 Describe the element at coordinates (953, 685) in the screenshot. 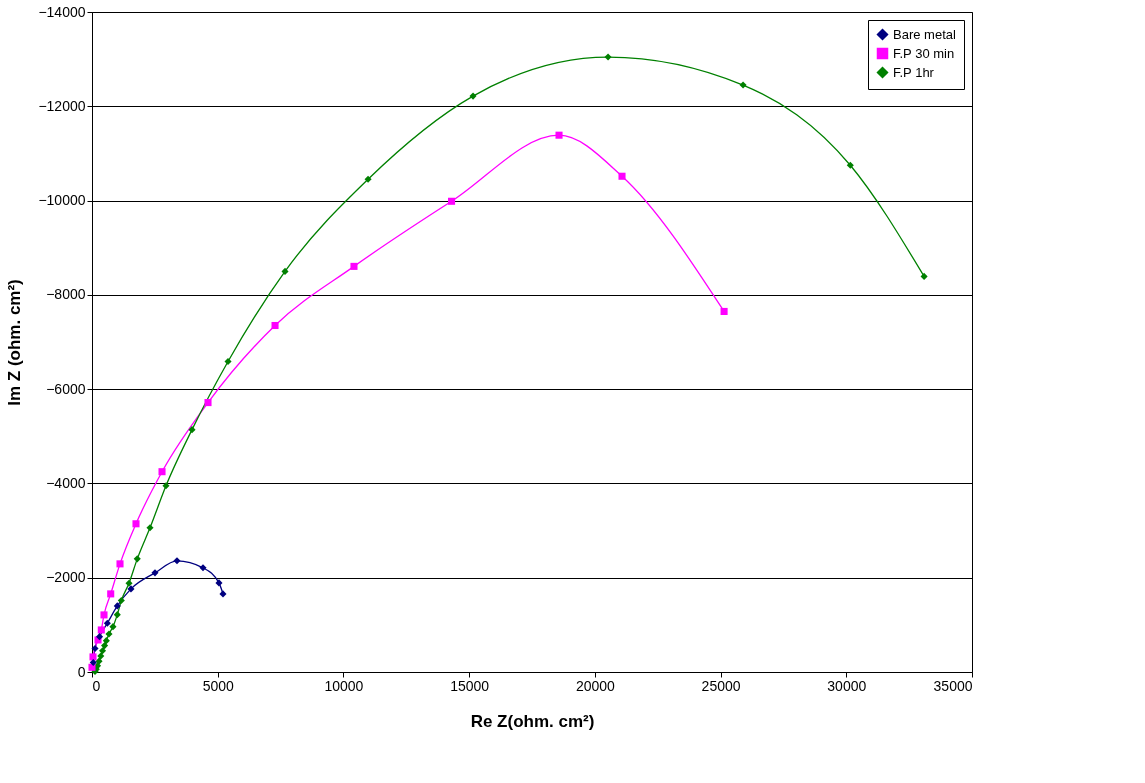

I see `x-tick-label: 35000` at that location.